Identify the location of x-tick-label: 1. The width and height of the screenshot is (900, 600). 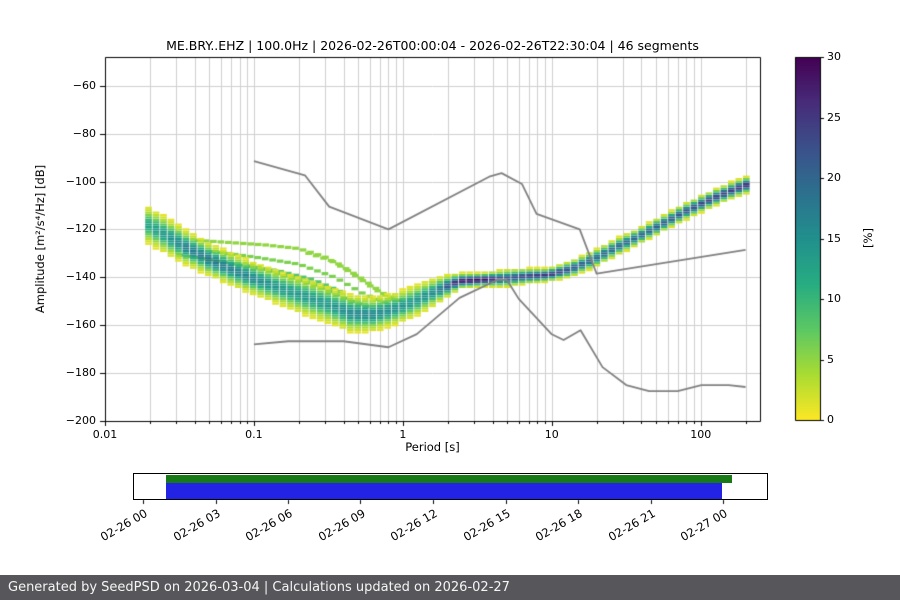
(403, 434).